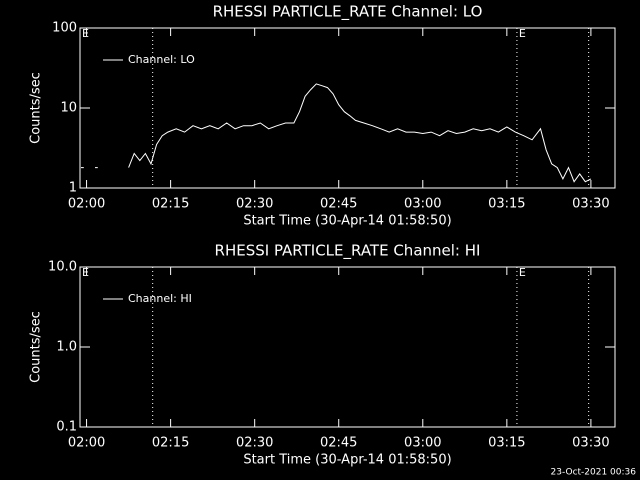 Image resolution: width=640 pixels, height=480 pixels. I want to click on chart-title: RHESSI PARTICLE_RATE Channel: LO, so click(348, 12).